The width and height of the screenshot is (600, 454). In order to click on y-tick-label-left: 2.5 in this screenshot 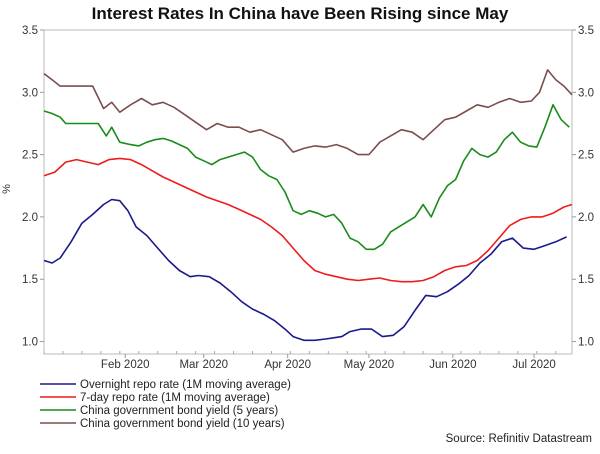, I will do `click(30, 156)`.